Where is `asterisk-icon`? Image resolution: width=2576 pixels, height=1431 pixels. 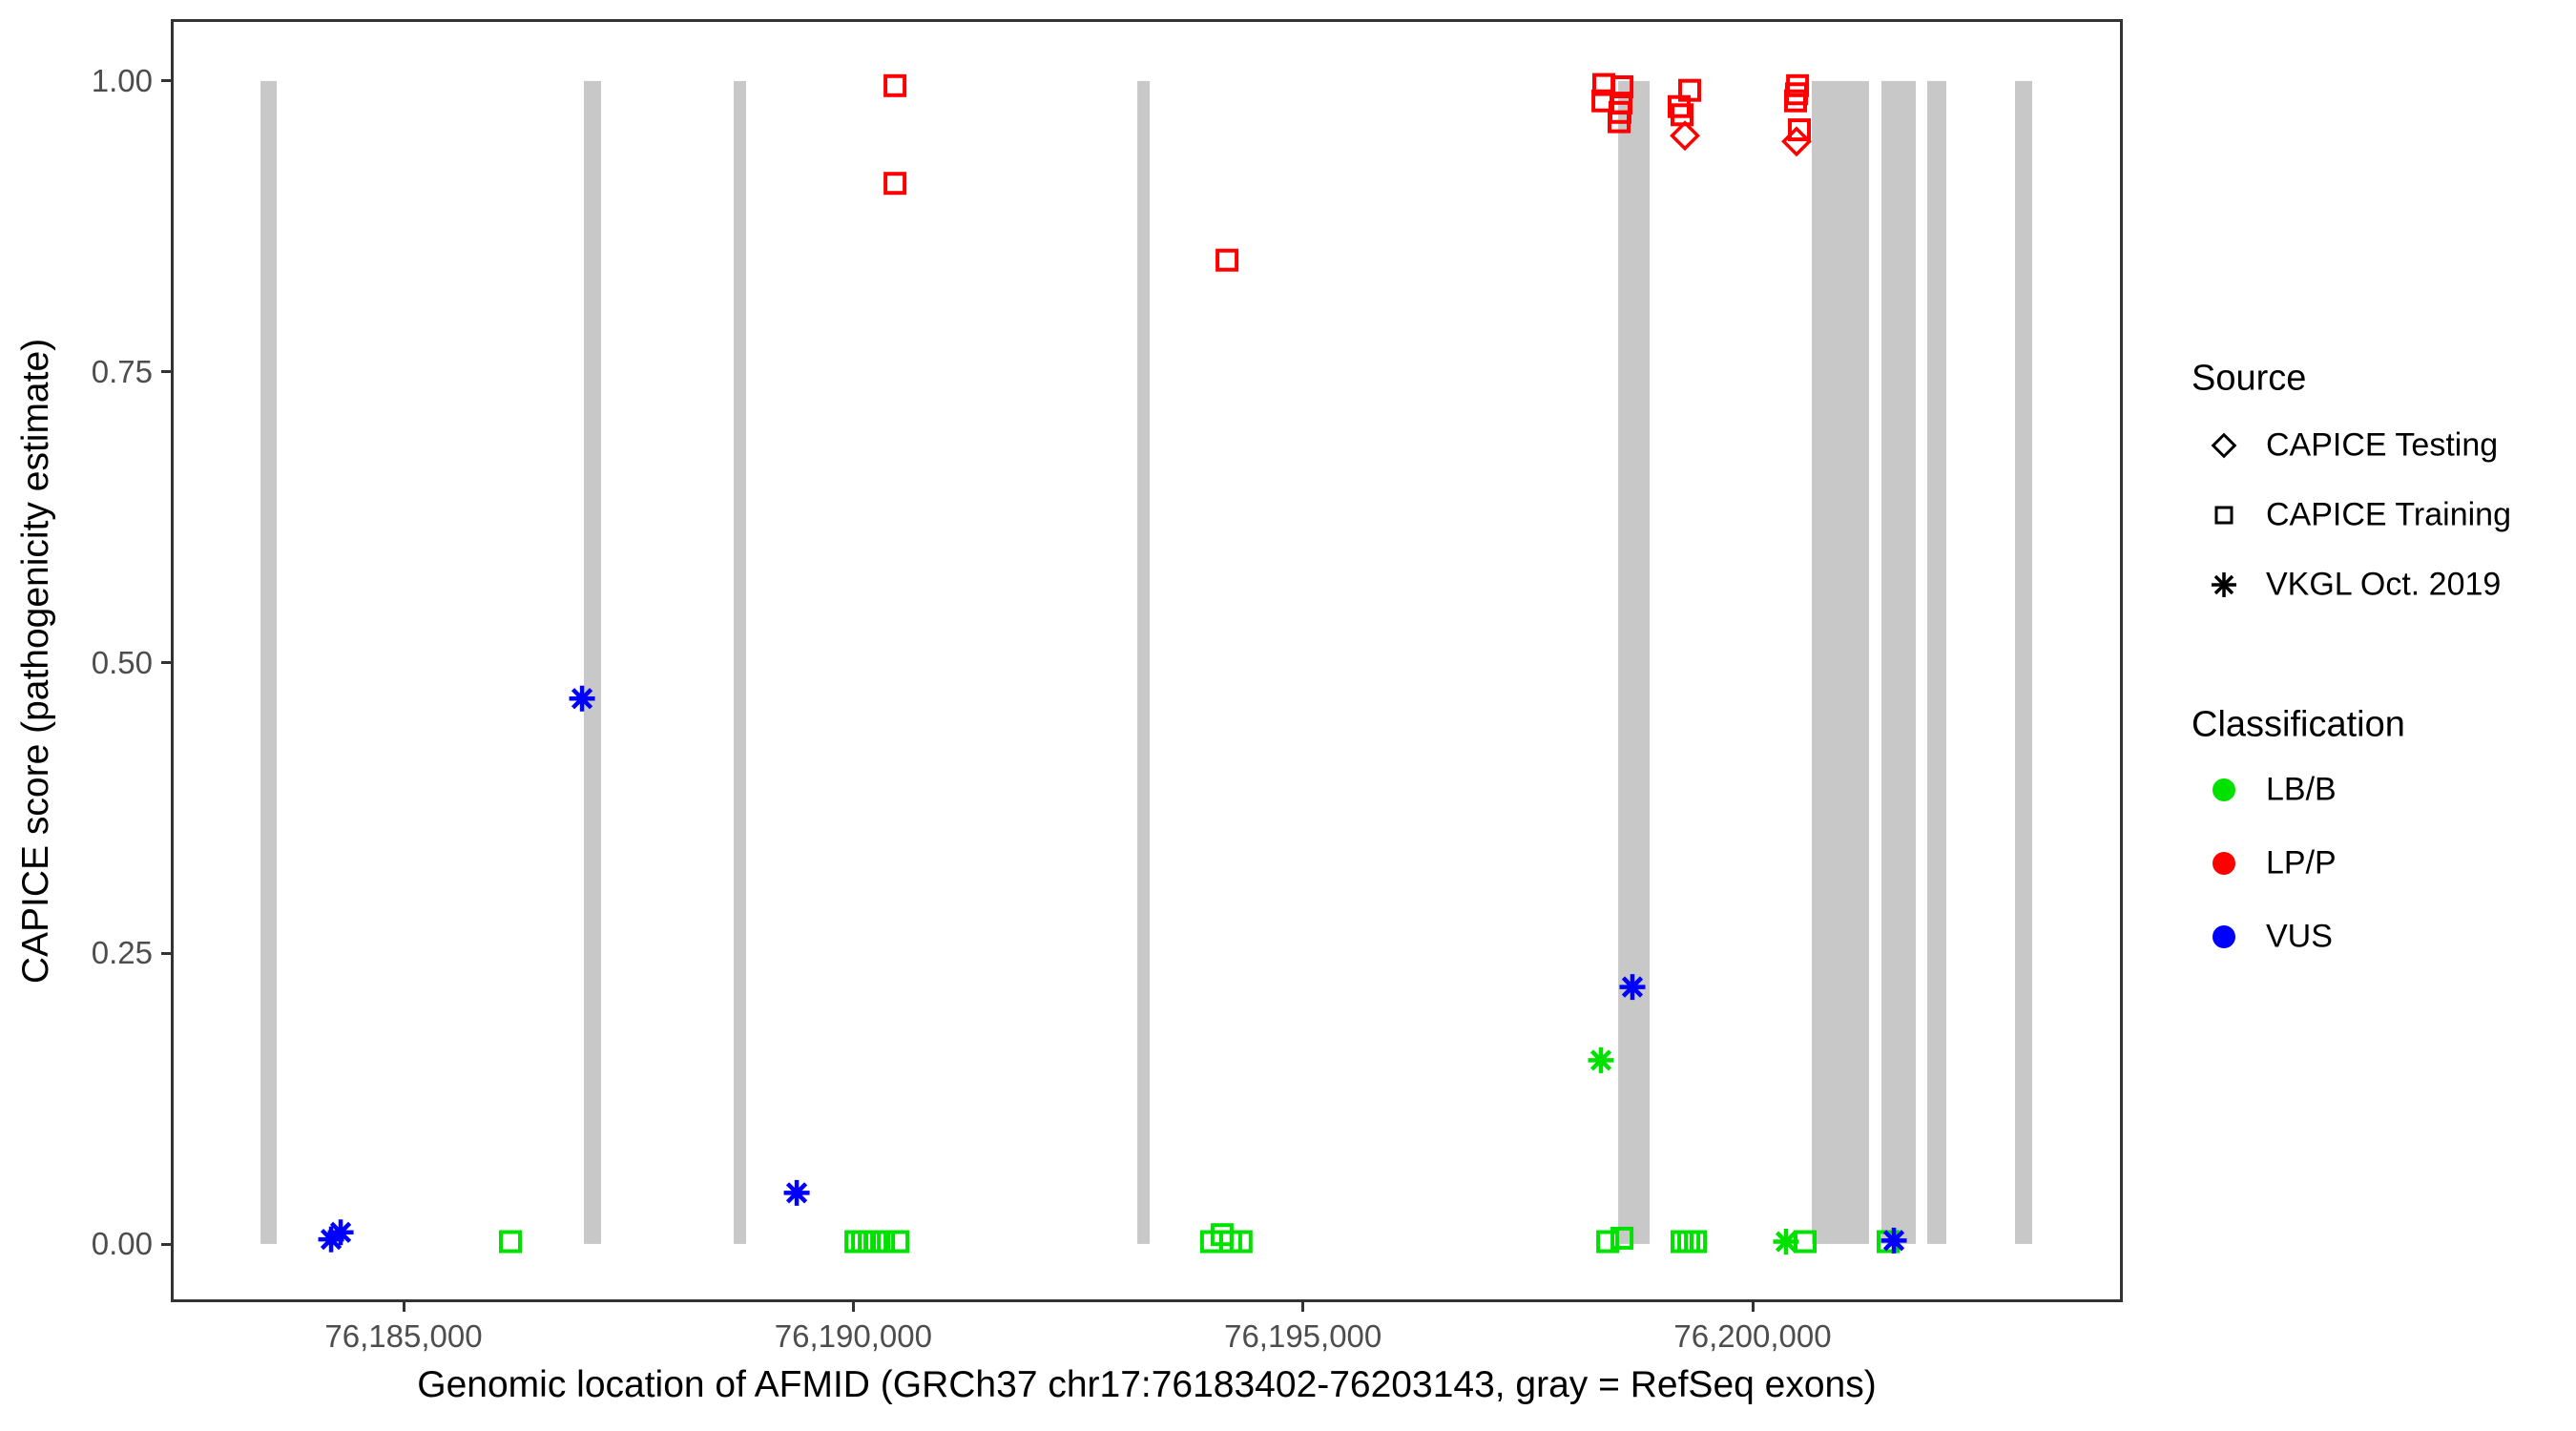
asterisk-icon is located at coordinates (2224, 584).